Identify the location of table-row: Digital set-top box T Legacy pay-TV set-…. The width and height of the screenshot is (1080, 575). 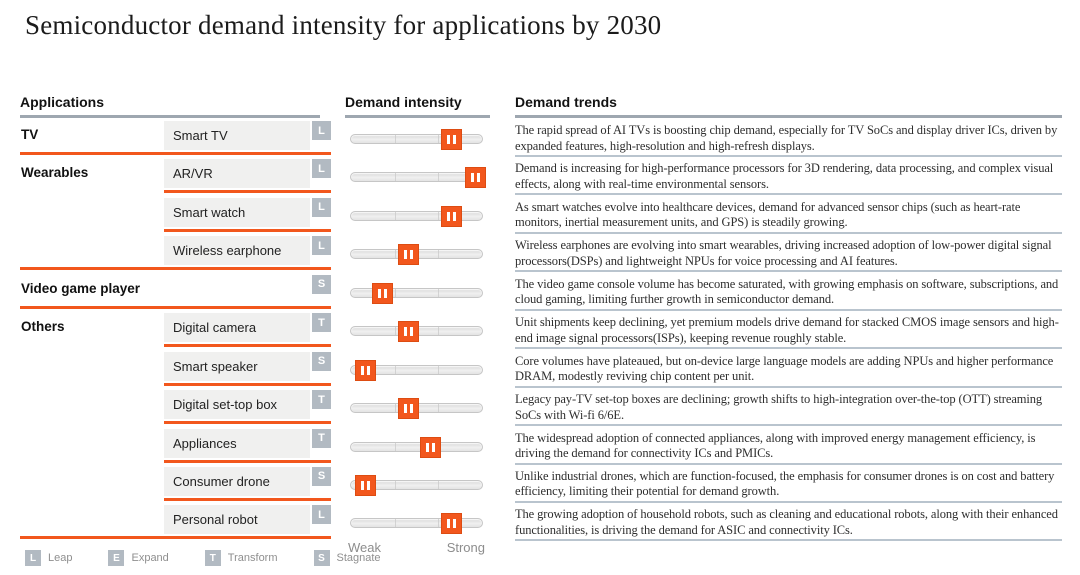
(540, 409).